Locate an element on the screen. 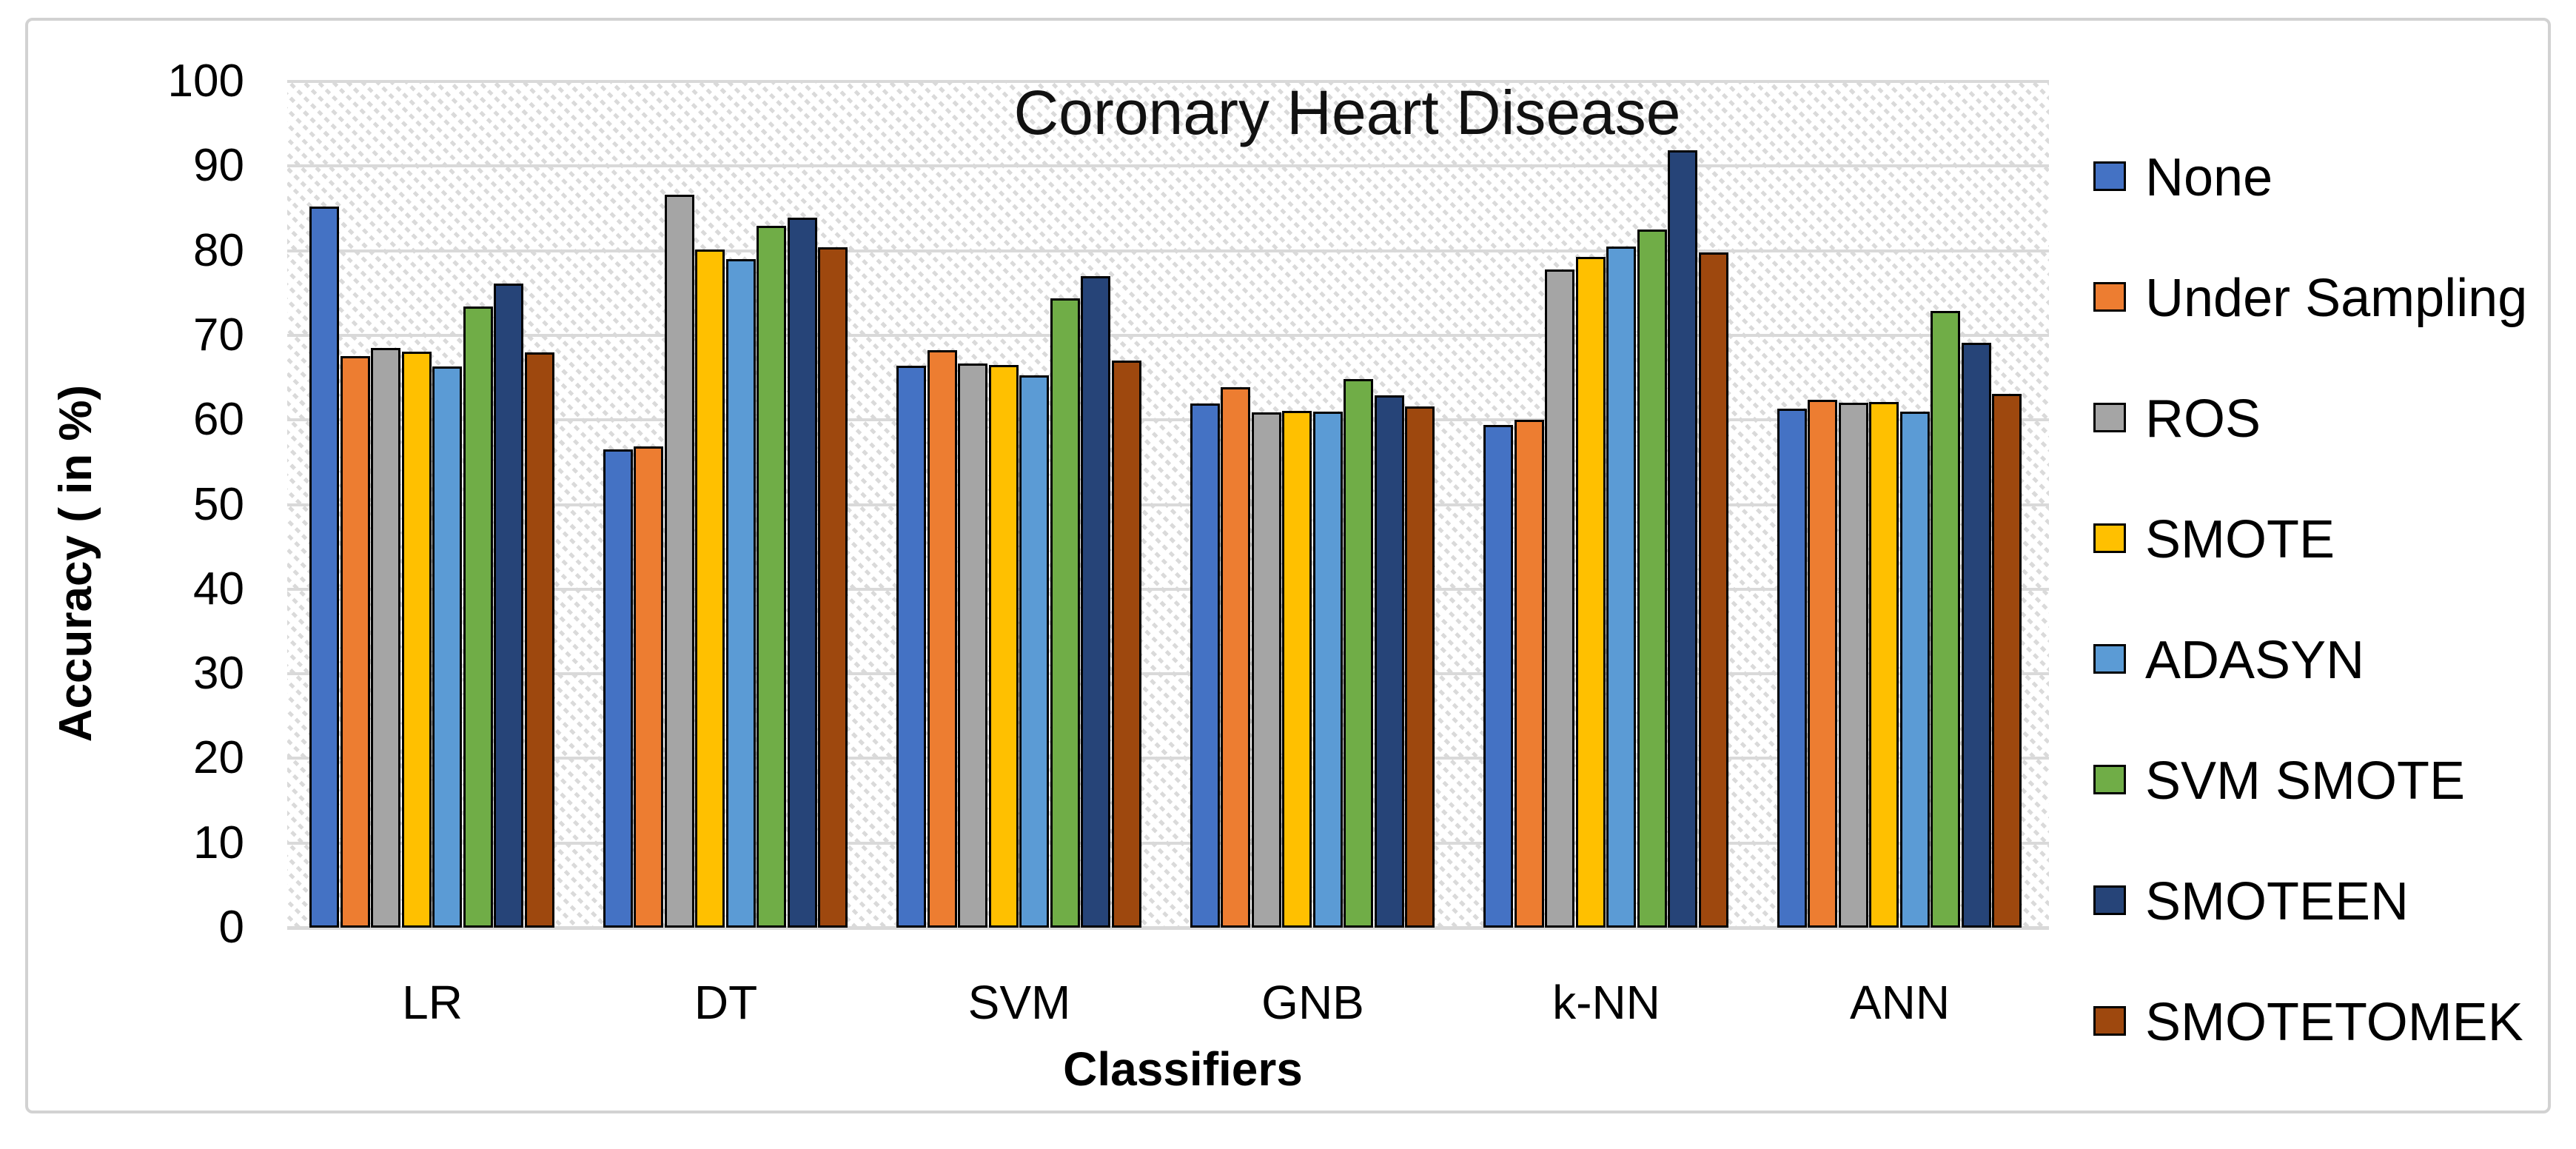 Image resolution: width=2576 pixels, height=1149 pixels. chart-title: Coronary Heart Disease is located at coordinates (1347, 113).